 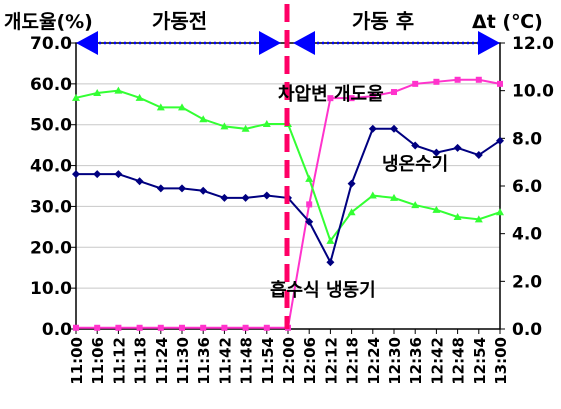 What do you see at coordinates (289, 361) in the screenshot?
I see `x-tick-label: 12:00` at bounding box center [289, 361].